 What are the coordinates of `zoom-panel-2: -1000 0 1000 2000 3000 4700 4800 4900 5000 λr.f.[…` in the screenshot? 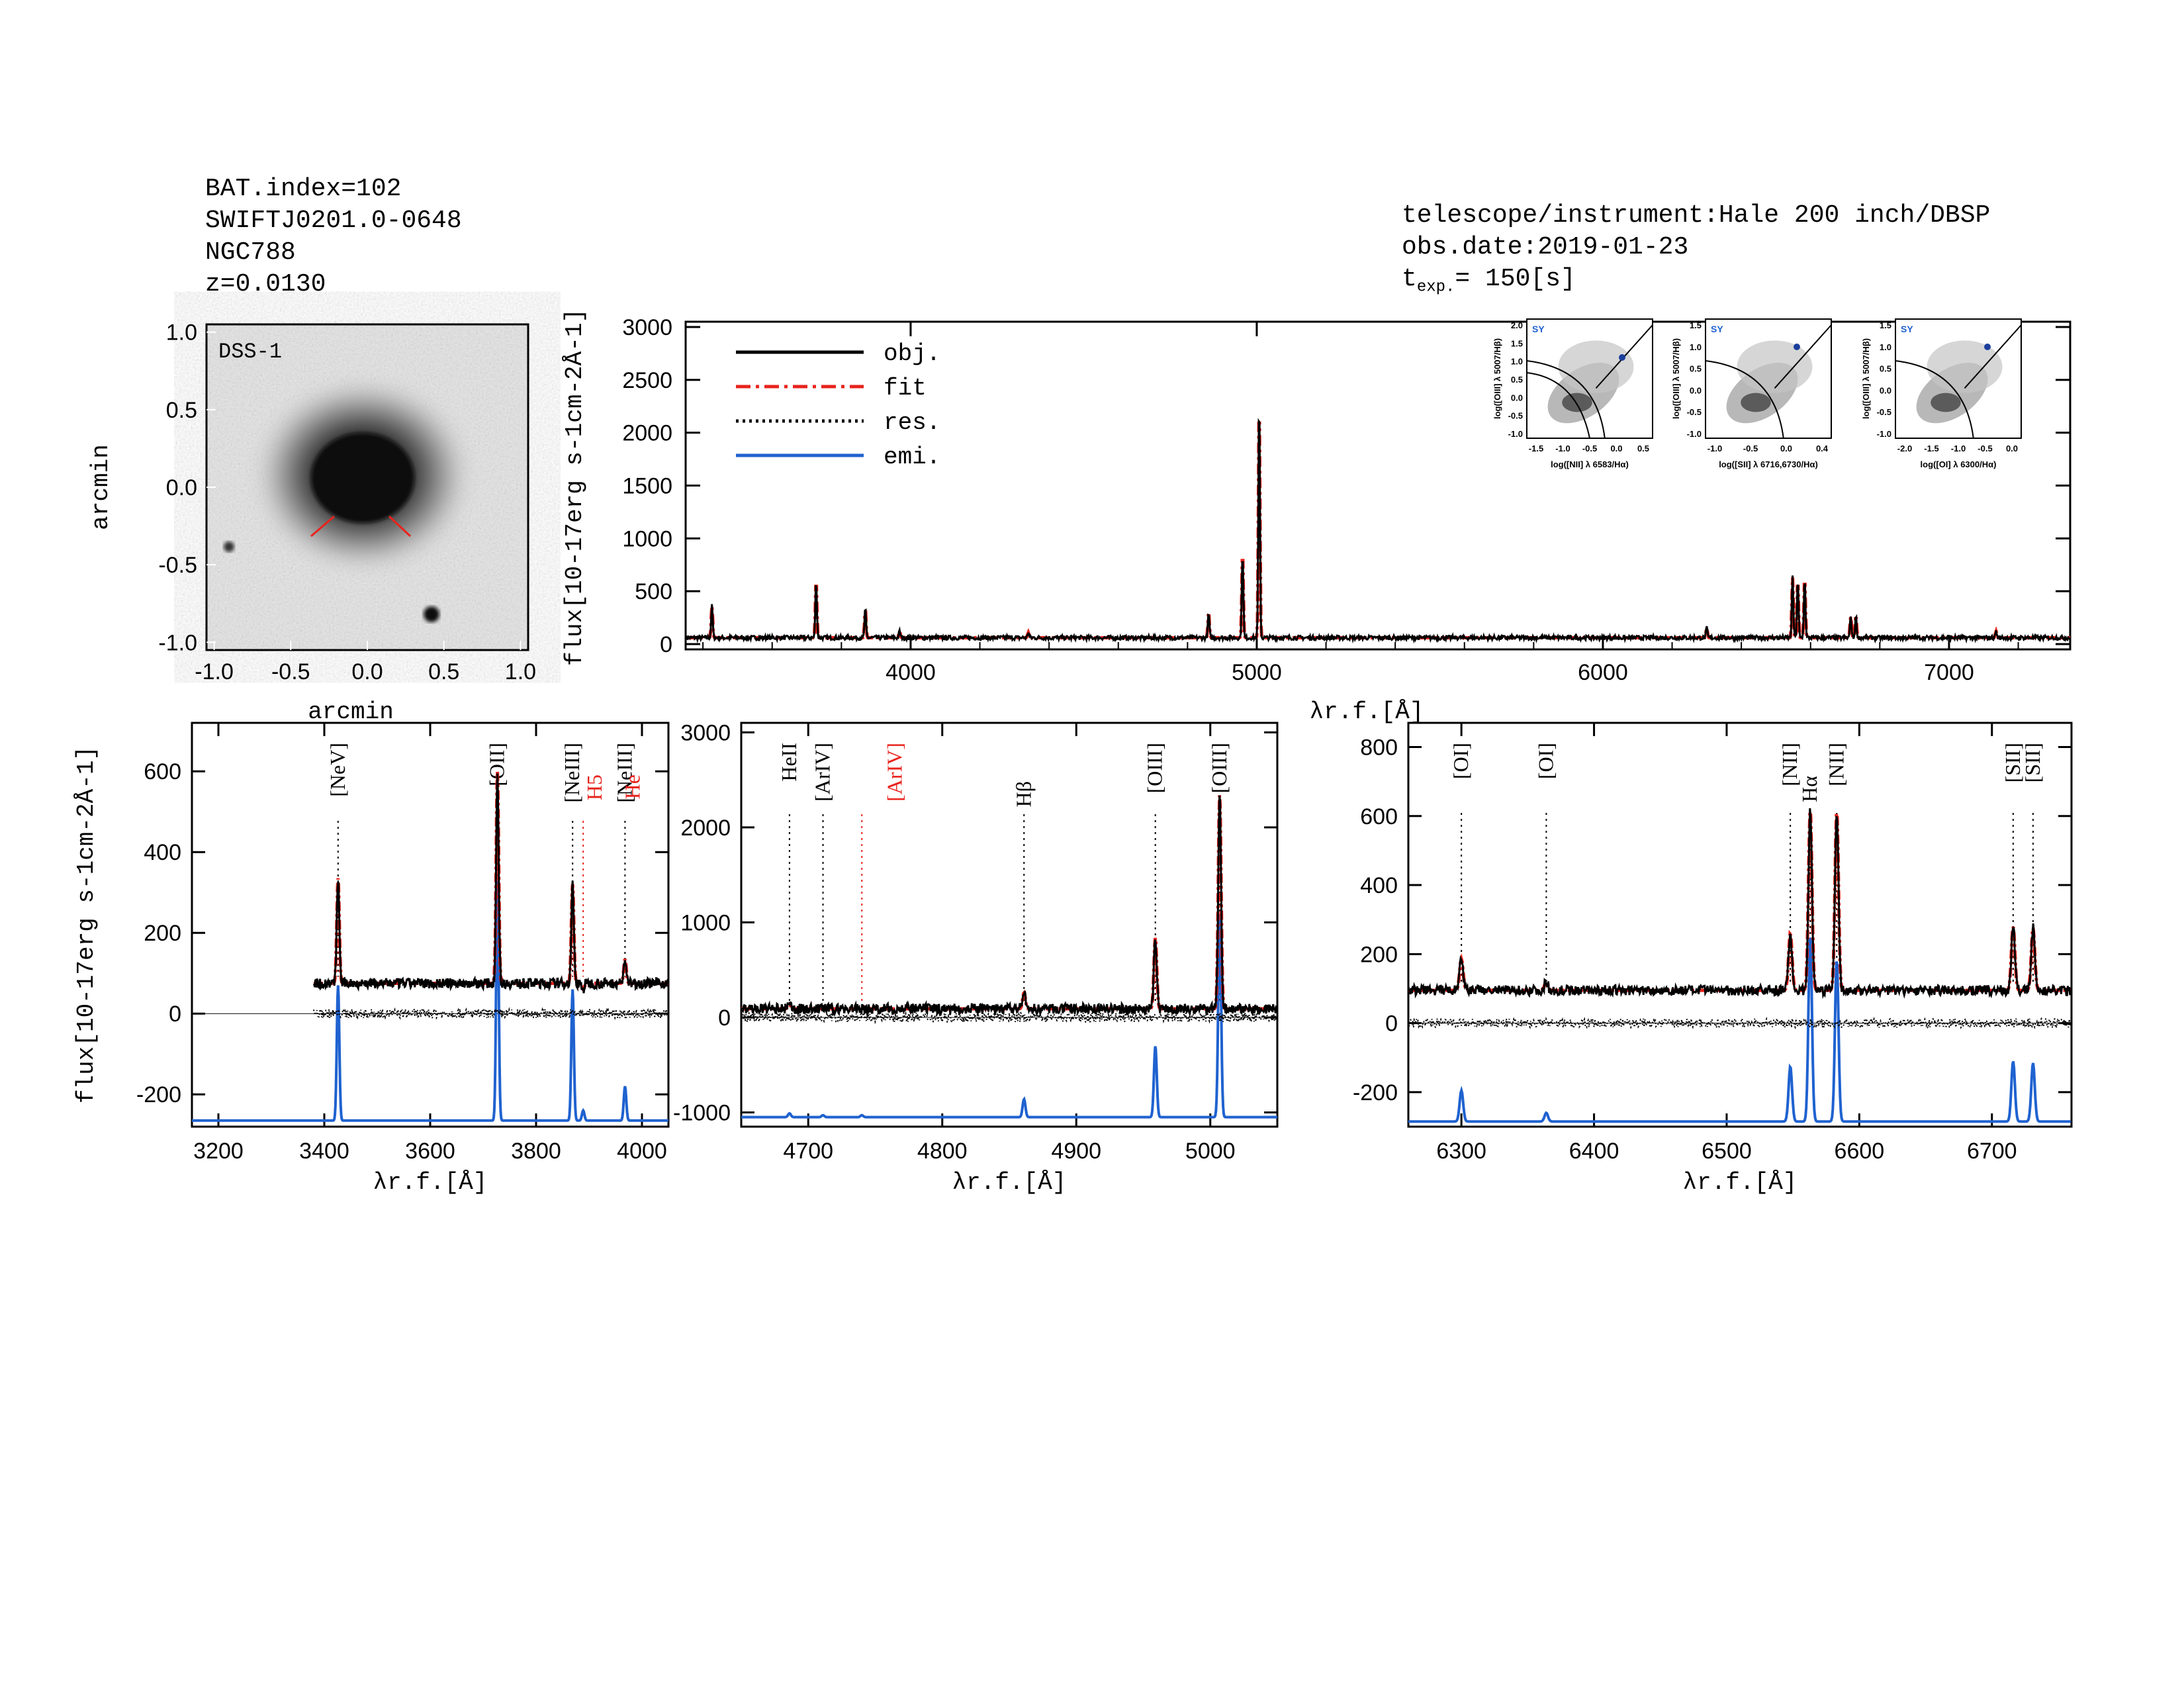 It's located at (976, 958).